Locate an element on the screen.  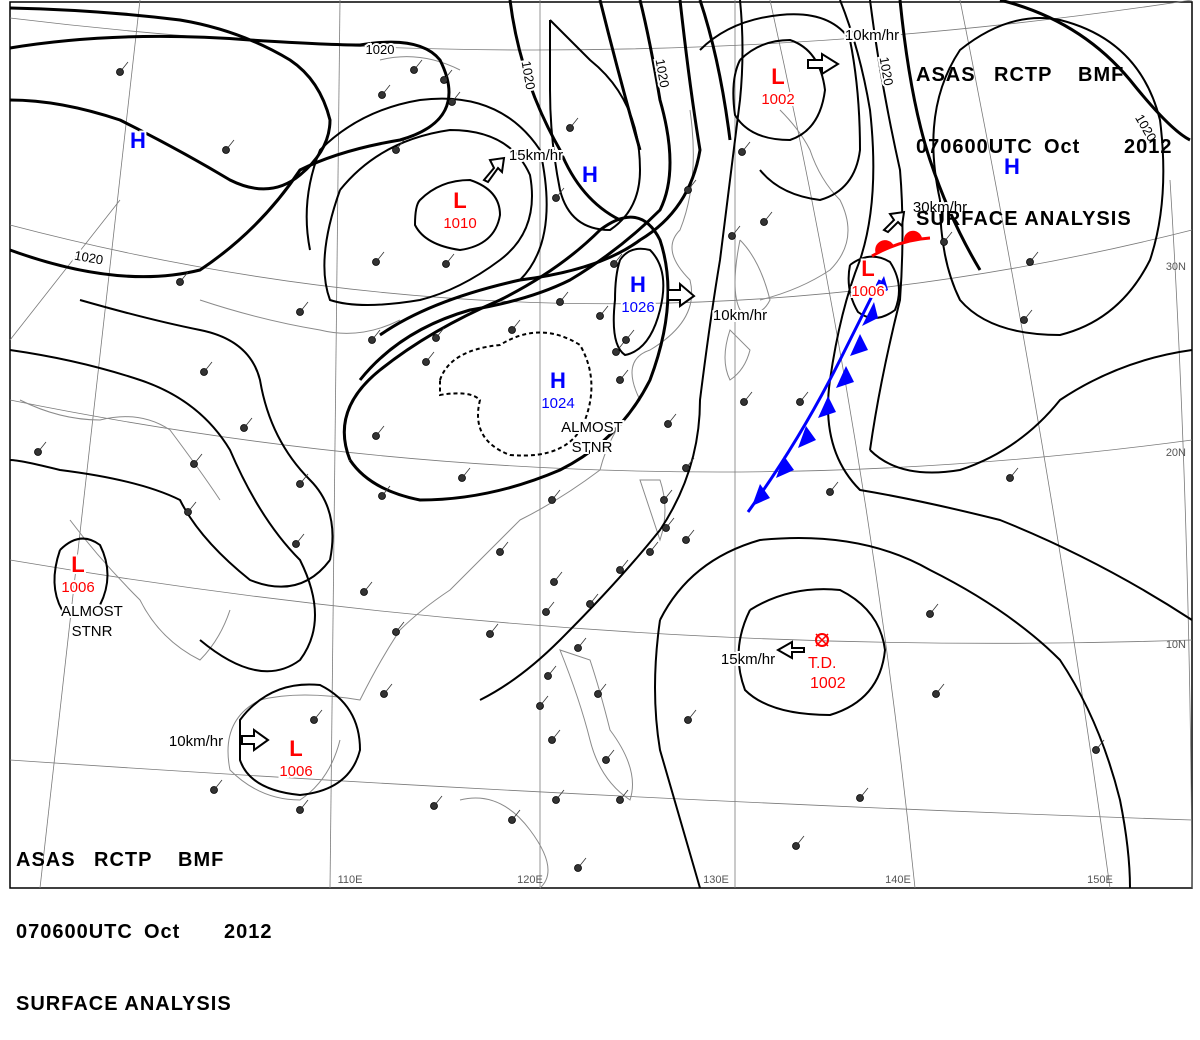
motion-speed-label: 15km/hr is located at coordinates (536, 155).